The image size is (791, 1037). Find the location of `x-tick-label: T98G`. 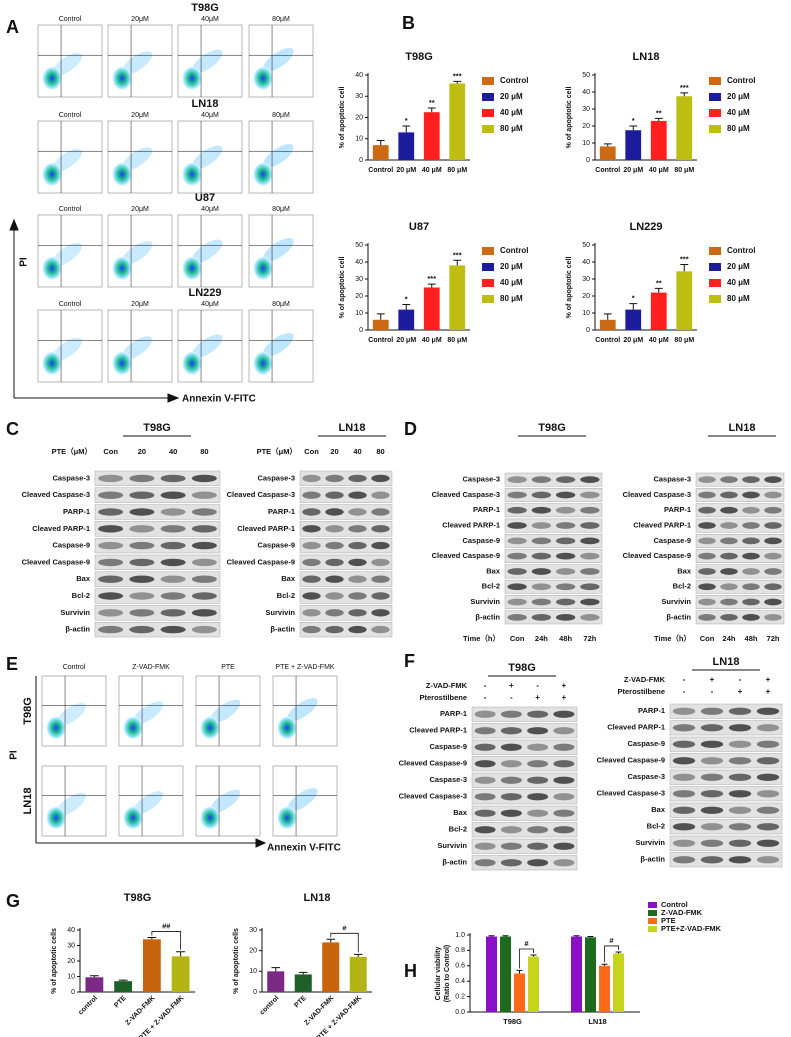

x-tick-label: T98G is located at coordinates (512, 1021).